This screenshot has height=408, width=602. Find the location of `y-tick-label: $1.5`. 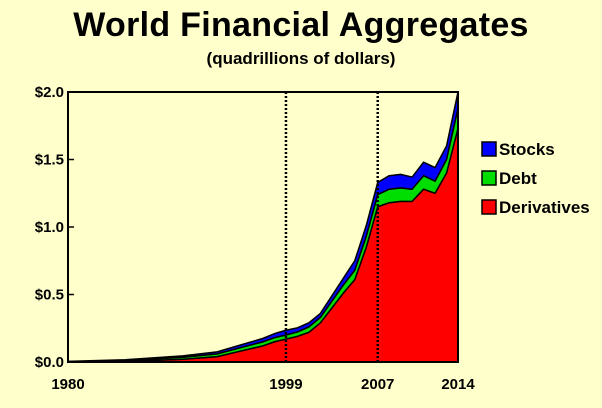

y-tick-label: $1.5 is located at coordinates (49, 160).